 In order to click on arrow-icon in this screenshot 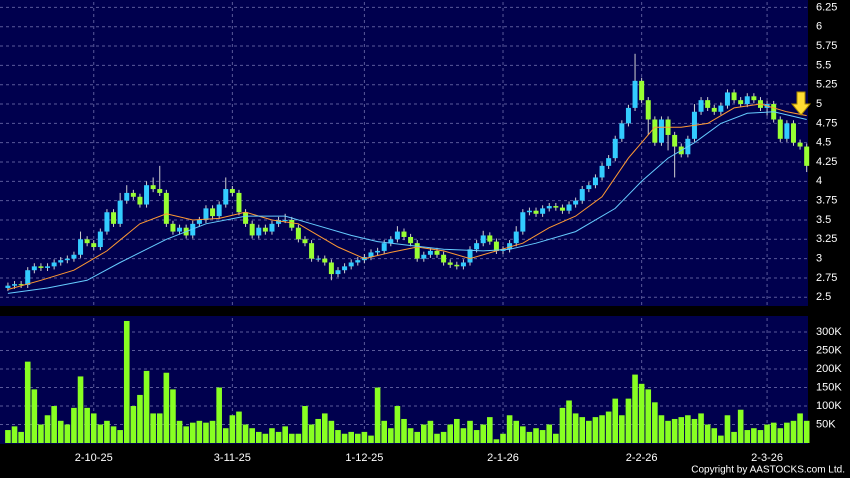, I will do `click(801, 103)`.